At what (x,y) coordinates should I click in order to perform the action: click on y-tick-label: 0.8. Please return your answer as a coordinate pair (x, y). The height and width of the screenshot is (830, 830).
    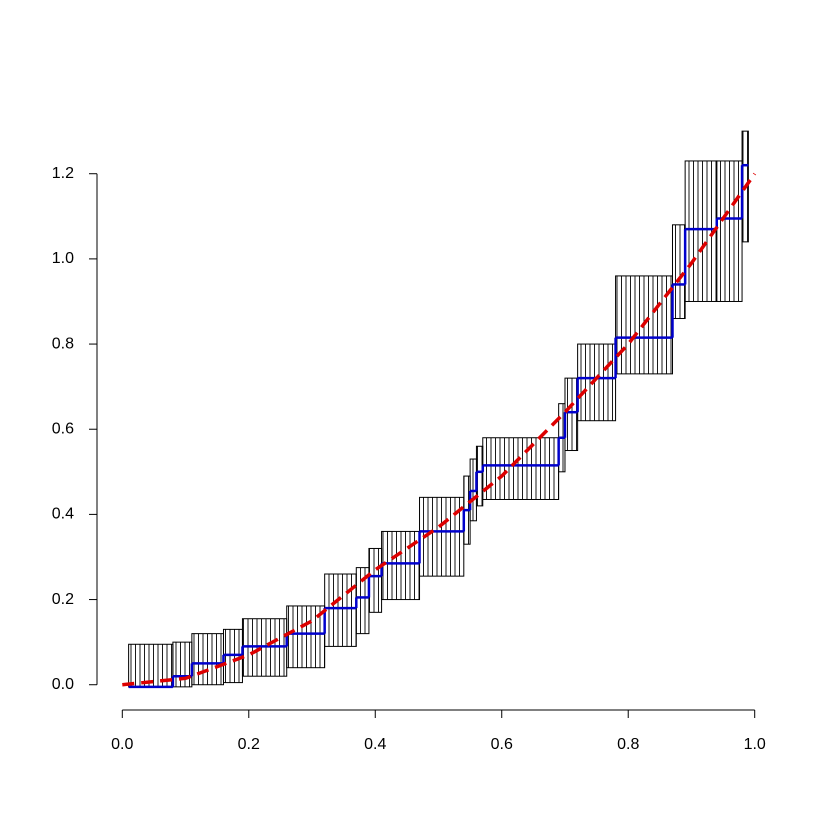
    Looking at the image, I should click on (63, 343).